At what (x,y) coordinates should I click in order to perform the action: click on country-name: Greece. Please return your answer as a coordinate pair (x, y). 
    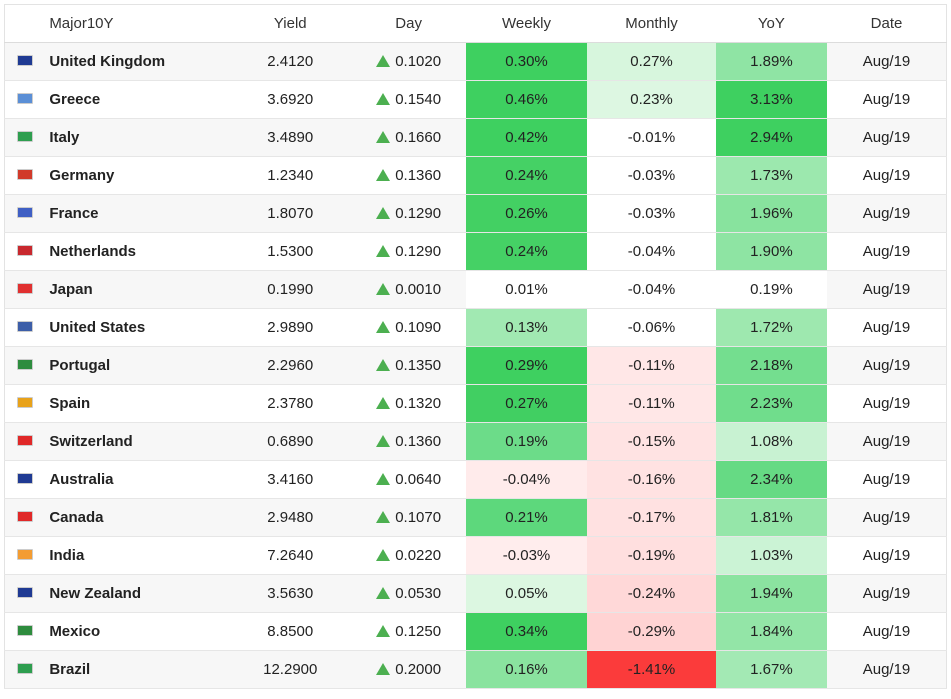
    Looking at the image, I should click on (137, 99).